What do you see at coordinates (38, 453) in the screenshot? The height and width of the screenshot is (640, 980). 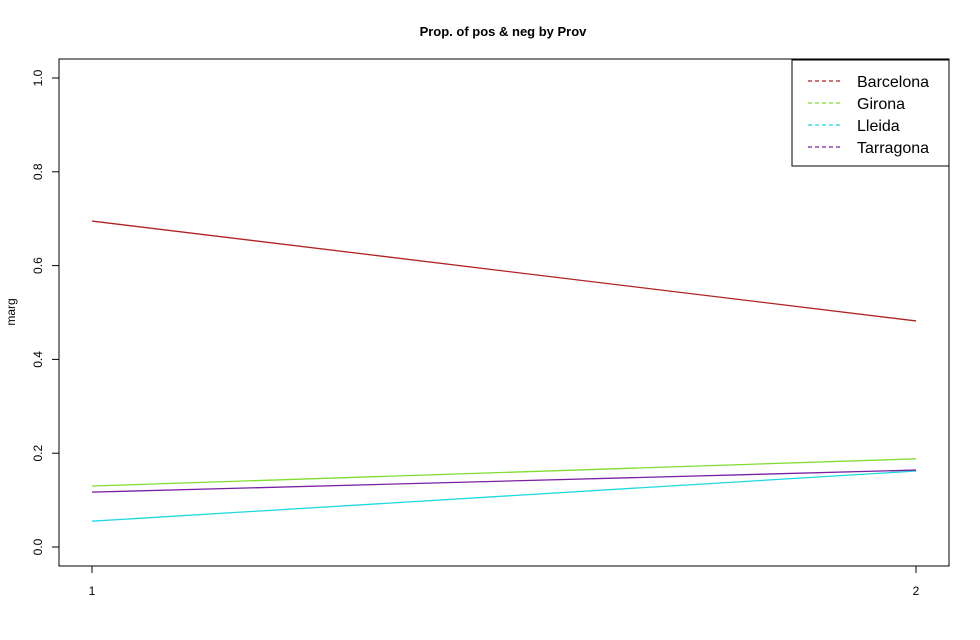 I see `y-tick-label: 0.2` at bounding box center [38, 453].